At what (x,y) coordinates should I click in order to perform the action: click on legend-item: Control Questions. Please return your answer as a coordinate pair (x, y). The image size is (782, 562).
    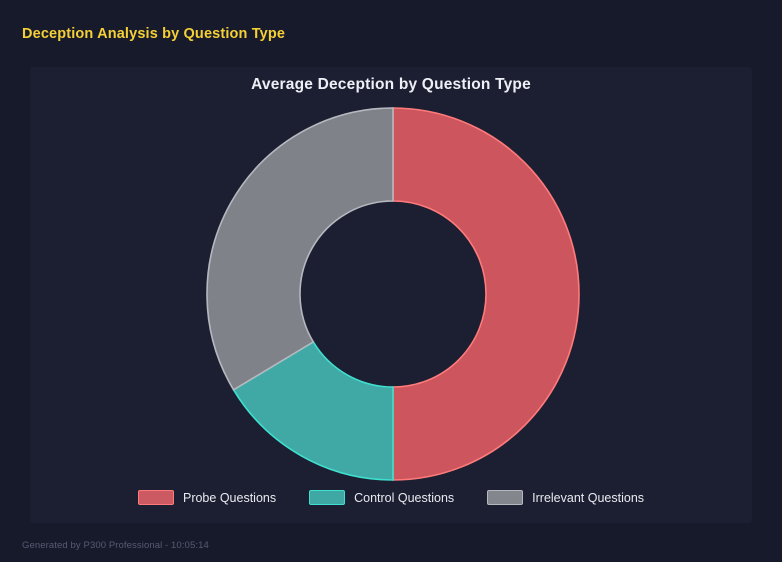
    Looking at the image, I should click on (381, 497).